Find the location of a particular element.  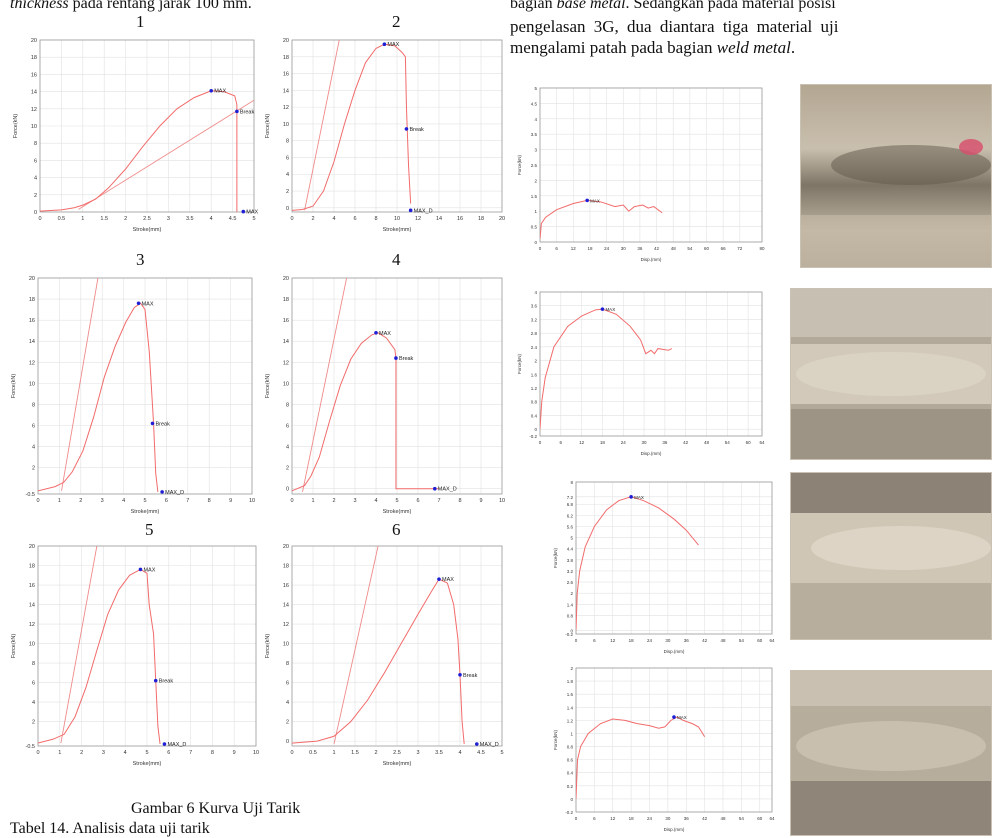

right-para-a: bagian is located at coordinates (533, 6).